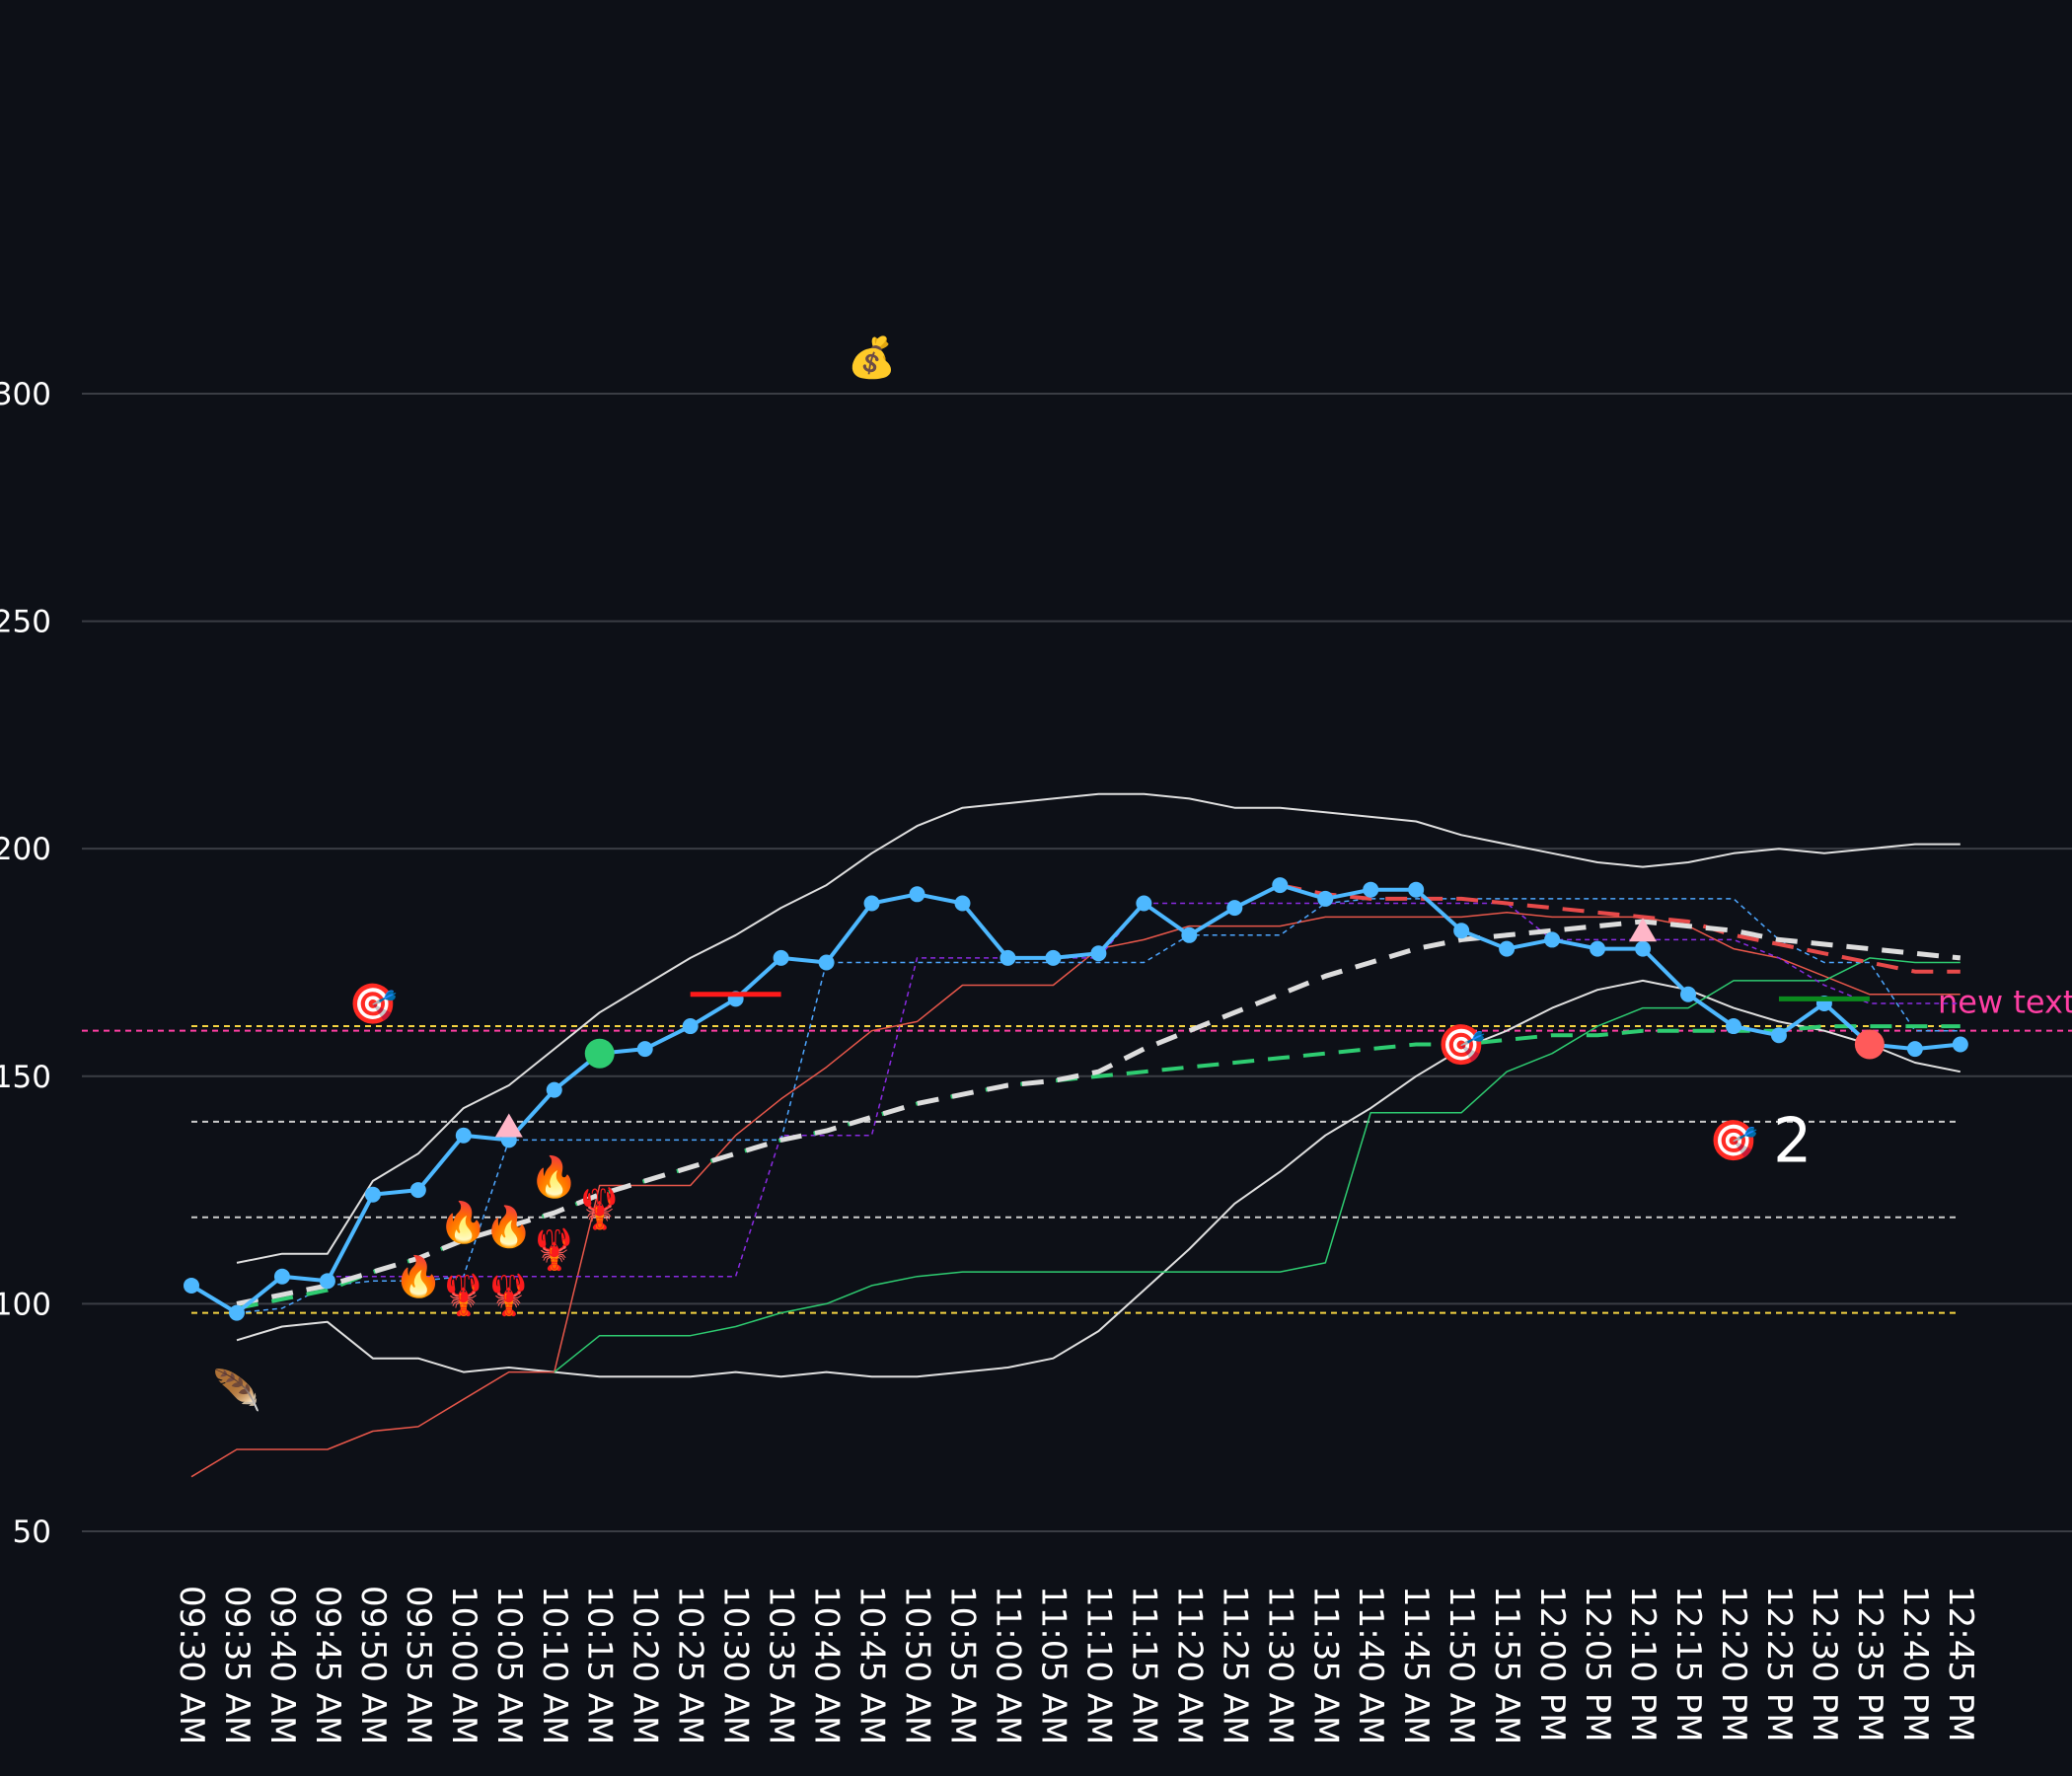  I want to click on x-tick-label: 12:25 PM, so click(1779, 1664).